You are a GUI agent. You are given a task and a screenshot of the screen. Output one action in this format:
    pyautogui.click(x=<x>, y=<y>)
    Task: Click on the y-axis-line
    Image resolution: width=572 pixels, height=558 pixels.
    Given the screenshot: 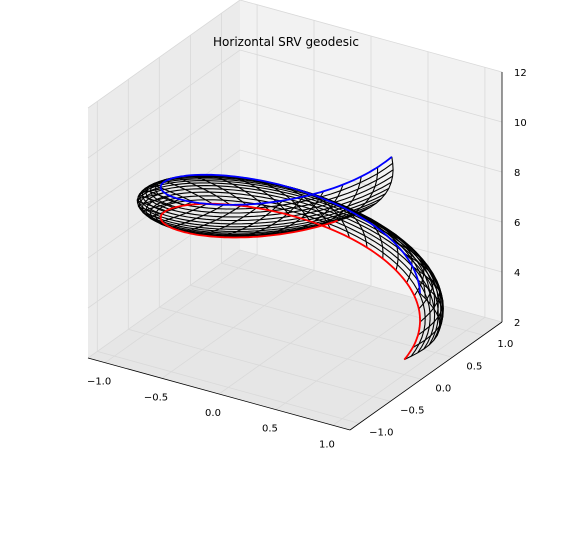 What is the action you would take?
    pyautogui.click(x=426, y=376)
    